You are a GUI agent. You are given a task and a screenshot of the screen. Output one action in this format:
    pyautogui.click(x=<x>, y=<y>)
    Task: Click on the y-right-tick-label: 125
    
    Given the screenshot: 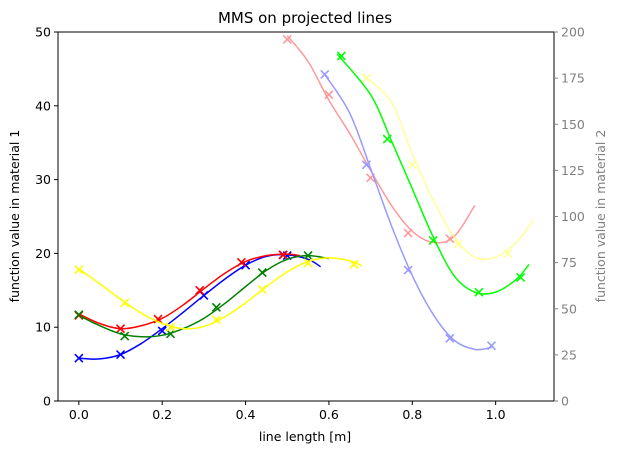 What is the action you would take?
    pyautogui.click(x=573, y=170)
    